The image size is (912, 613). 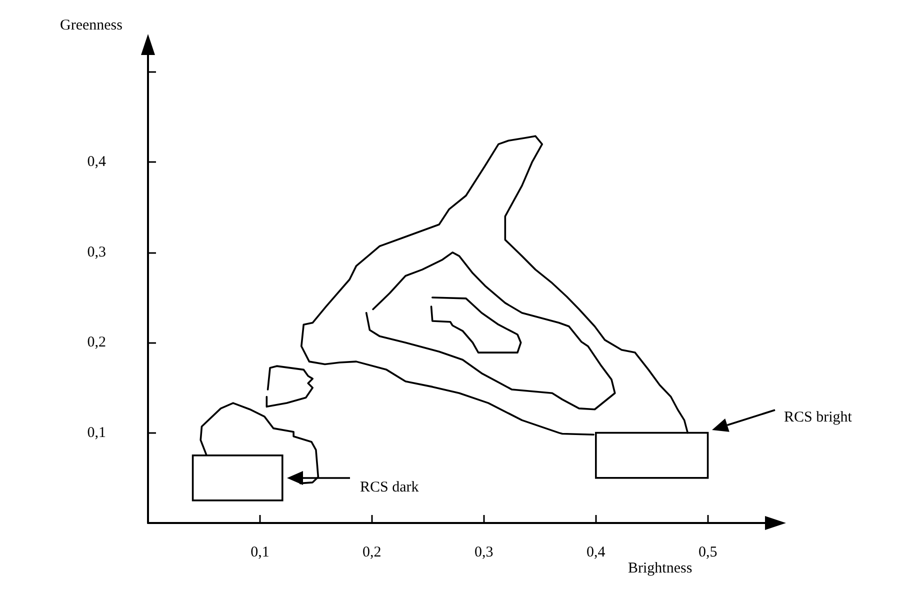 What do you see at coordinates (596, 552) in the screenshot?
I see `x-tick-label: 0,4` at bounding box center [596, 552].